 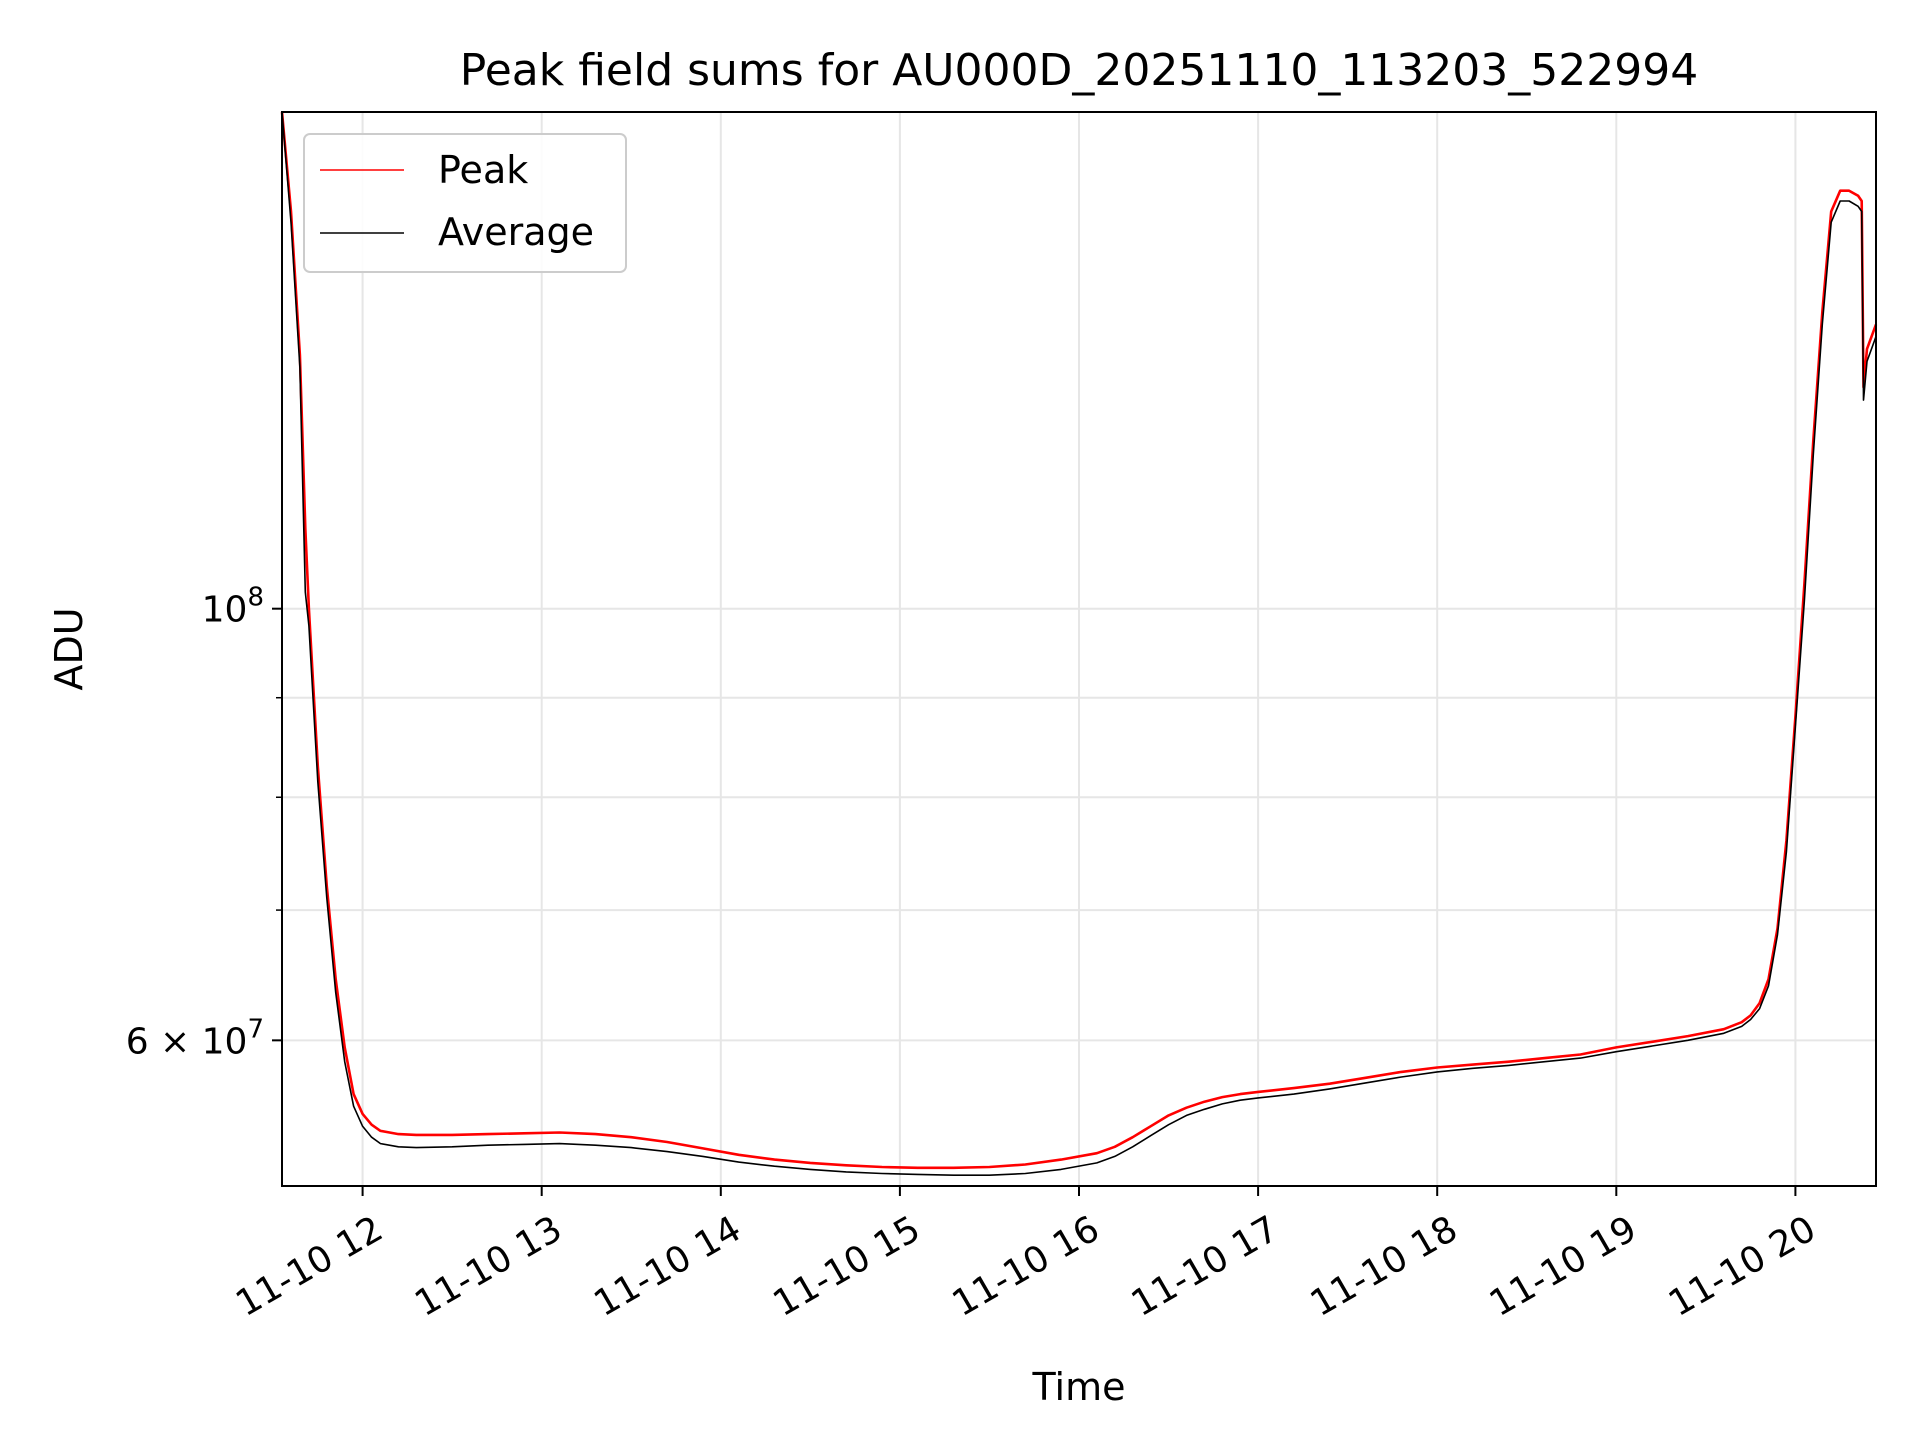 What do you see at coordinates (233, 607) in the screenshot?
I see `y-tick-label: 108` at bounding box center [233, 607].